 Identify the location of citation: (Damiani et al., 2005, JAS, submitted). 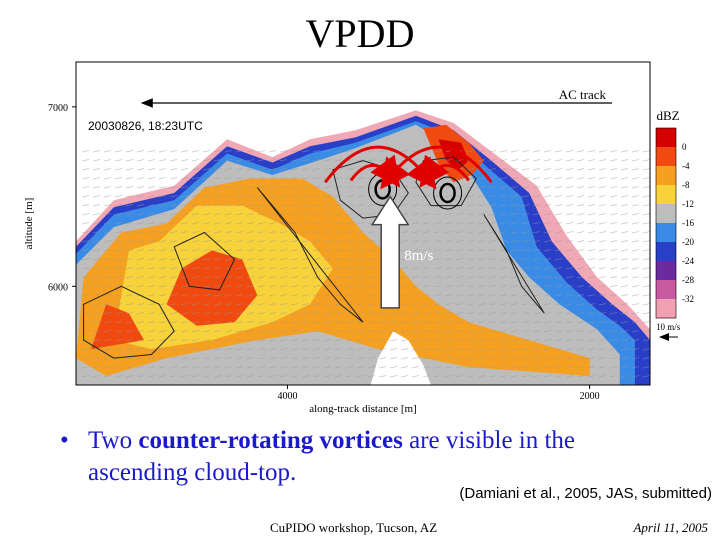
(585, 493).